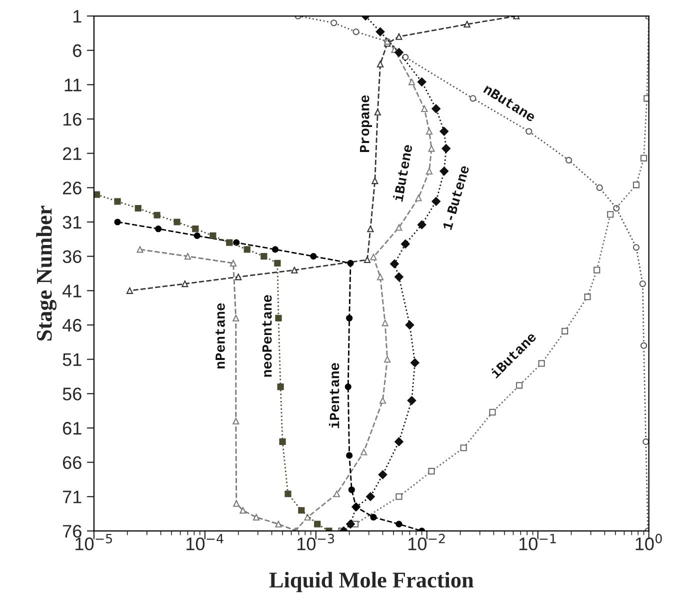  I want to click on x-tick-label: 10$^{−1}$, so click(537, 542).